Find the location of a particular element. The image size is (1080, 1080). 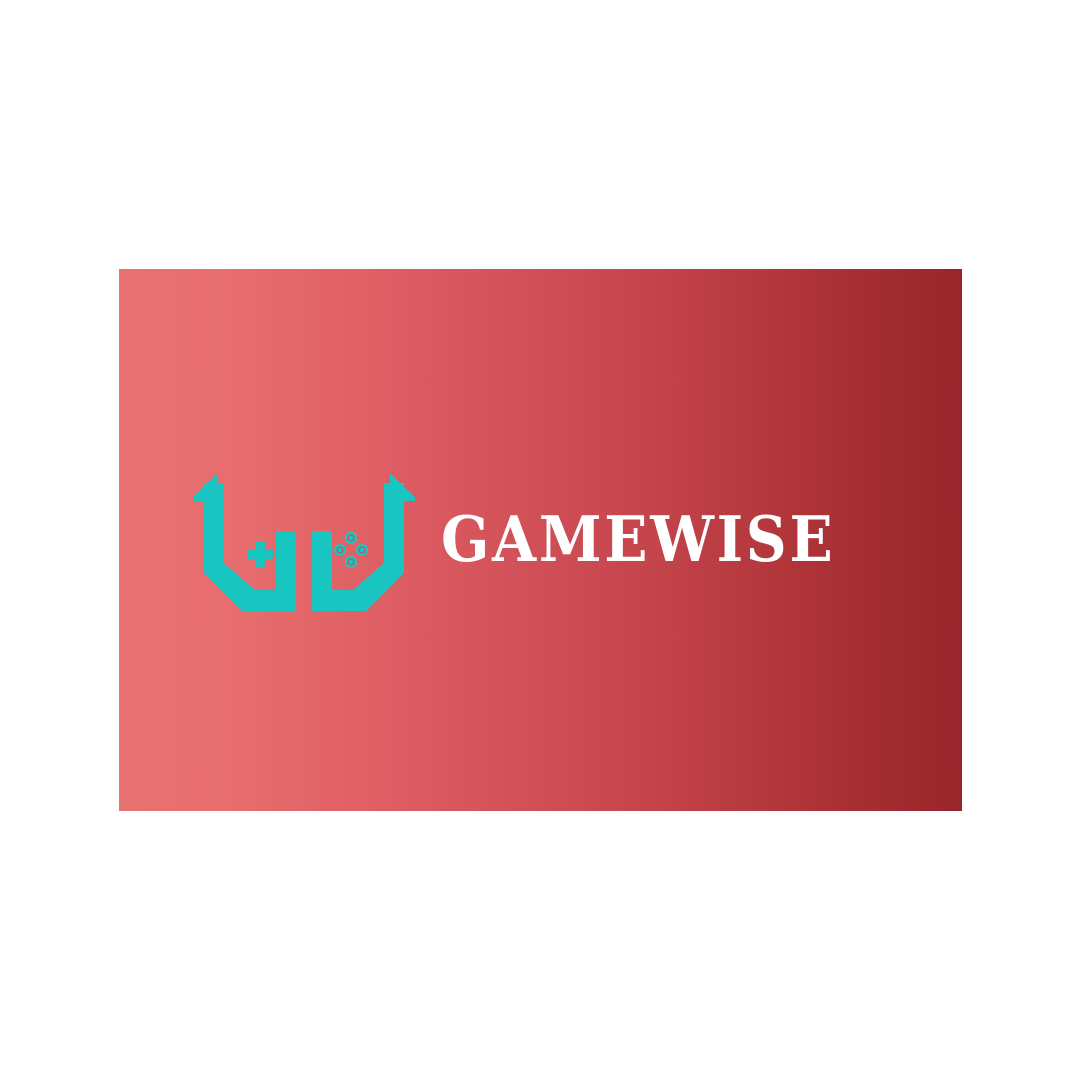

gamepad-arrows-logo-icon is located at coordinates (304, 542).